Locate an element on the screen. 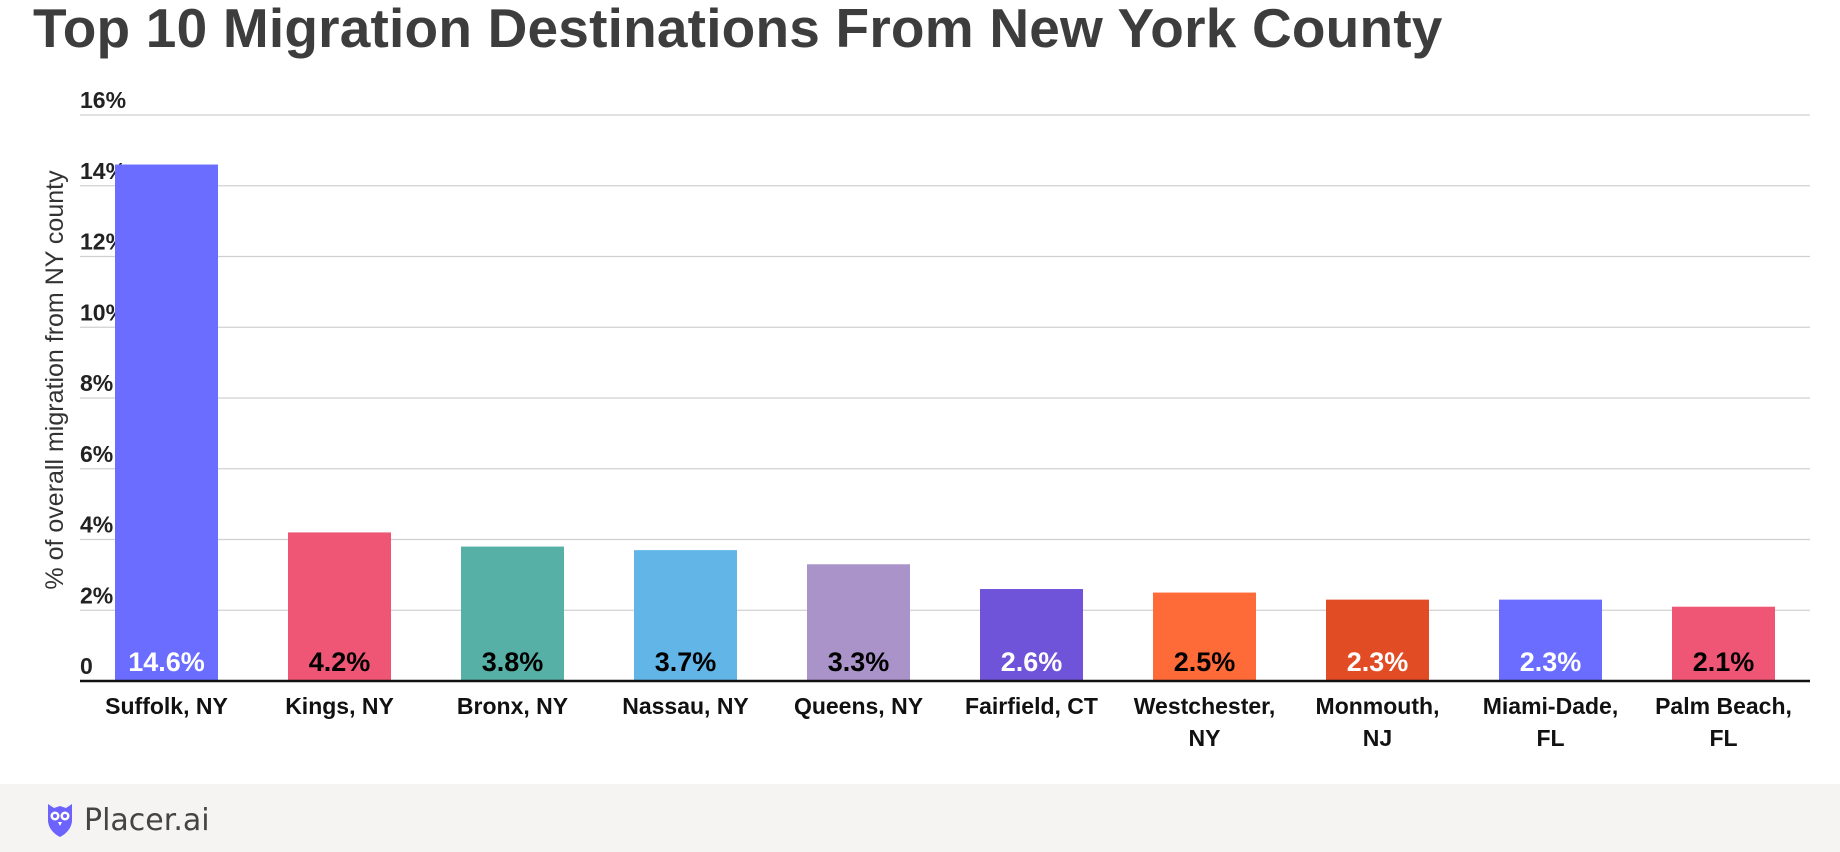  x-category-label: Nassau, NY is located at coordinates (685, 706).